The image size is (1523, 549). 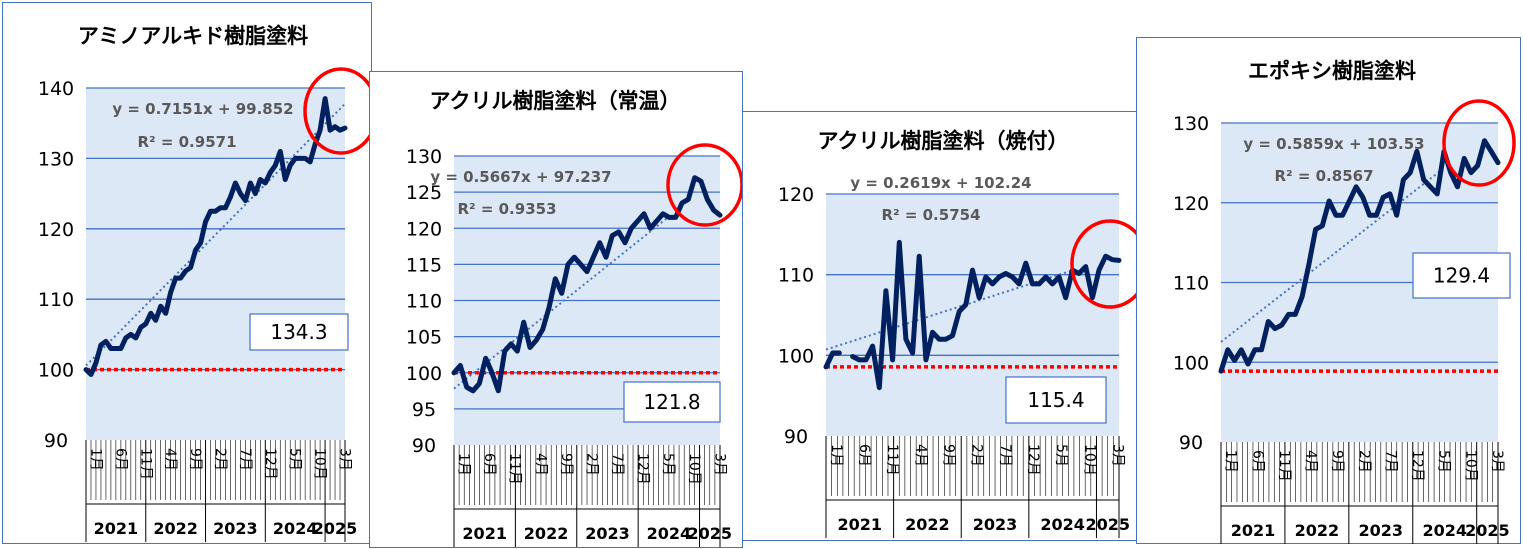 I want to click on chart-title: アクリル樹脂塗料（焼付）, so click(x=943, y=141).